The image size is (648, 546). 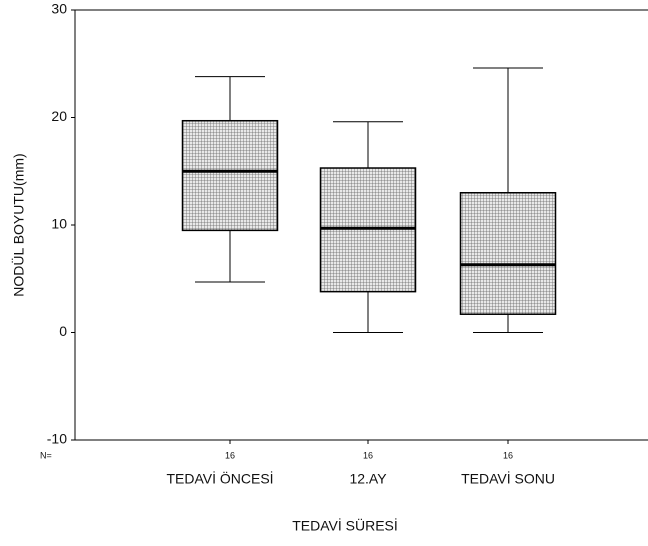 I want to click on y-axis-label: NODÜL BOYUTU(mm), so click(x=18, y=224).